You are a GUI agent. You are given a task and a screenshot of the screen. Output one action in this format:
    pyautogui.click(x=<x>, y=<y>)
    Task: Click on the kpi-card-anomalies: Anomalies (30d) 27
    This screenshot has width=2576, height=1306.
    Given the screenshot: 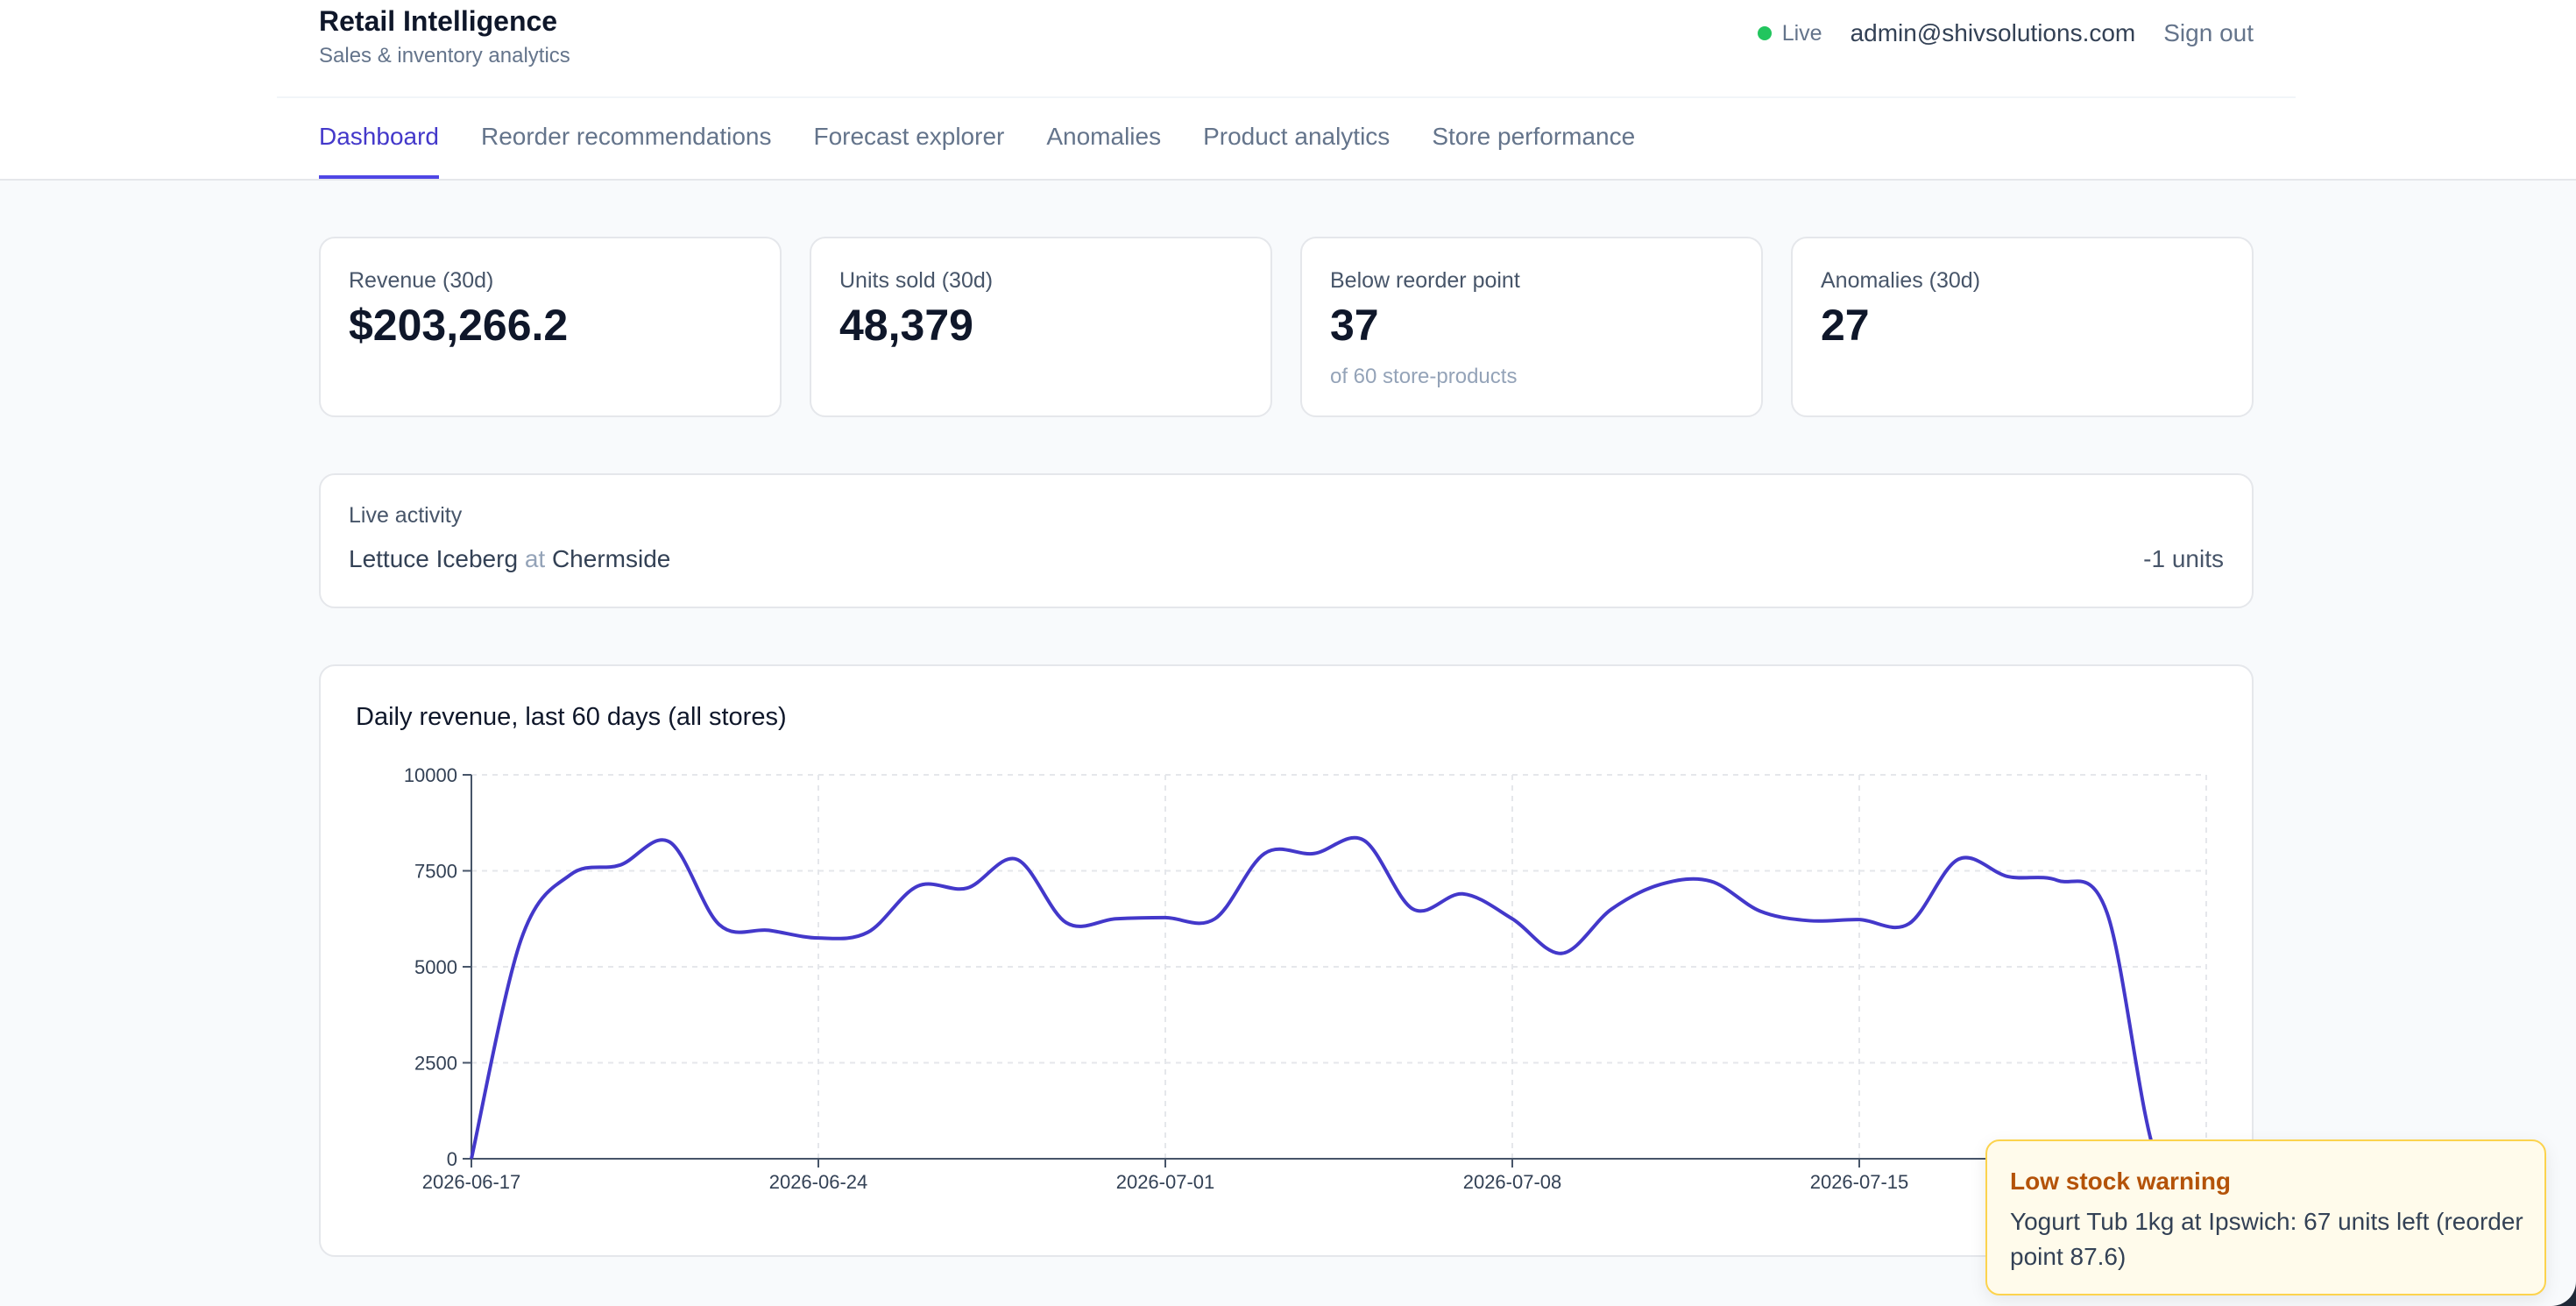 What is the action you would take?
    pyautogui.click(x=2022, y=327)
    